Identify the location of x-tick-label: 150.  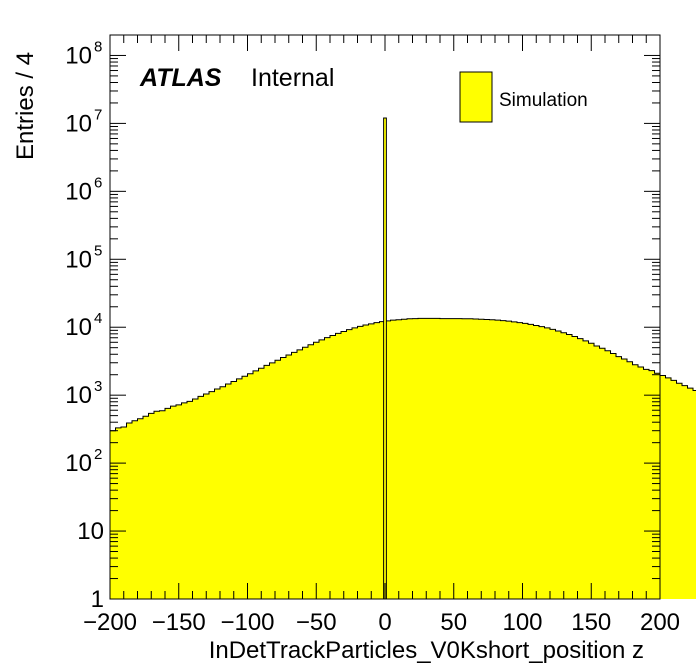
(591, 622).